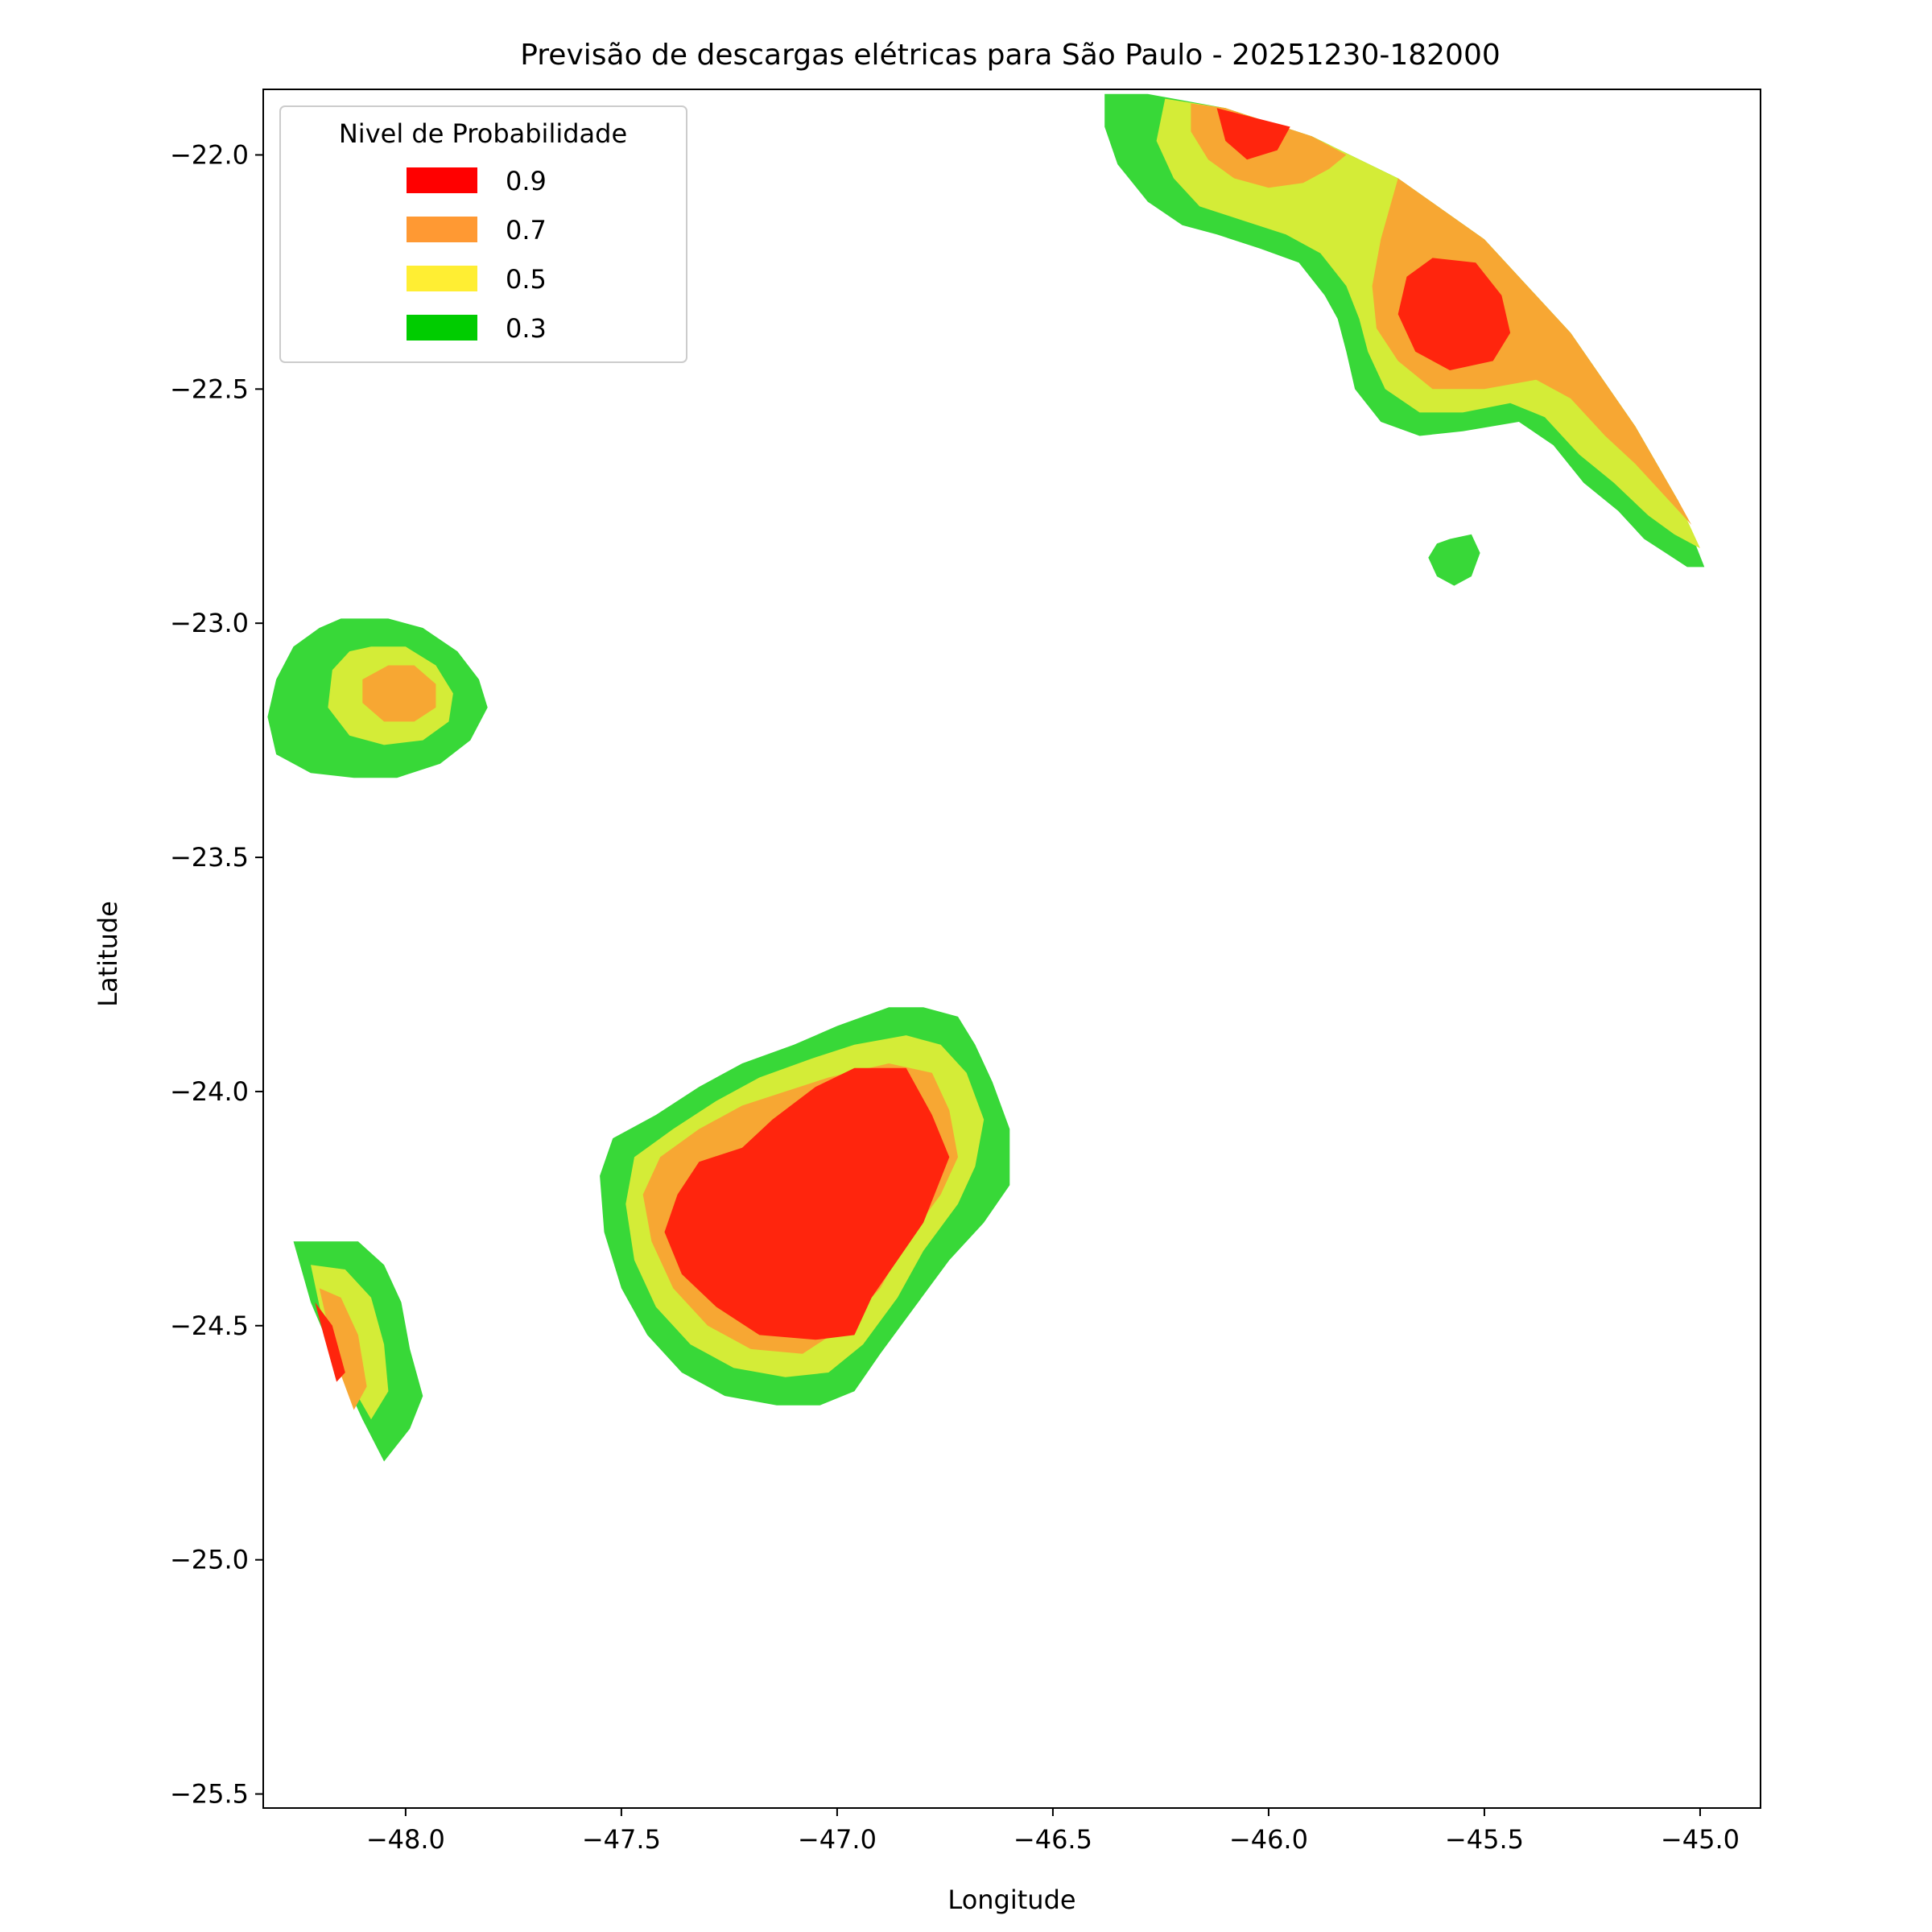 This screenshot has height=1932, width=1932. What do you see at coordinates (209, 1326) in the screenshot?
I see `y-tick-label: −24.5` at bounding box center [209, 1326].